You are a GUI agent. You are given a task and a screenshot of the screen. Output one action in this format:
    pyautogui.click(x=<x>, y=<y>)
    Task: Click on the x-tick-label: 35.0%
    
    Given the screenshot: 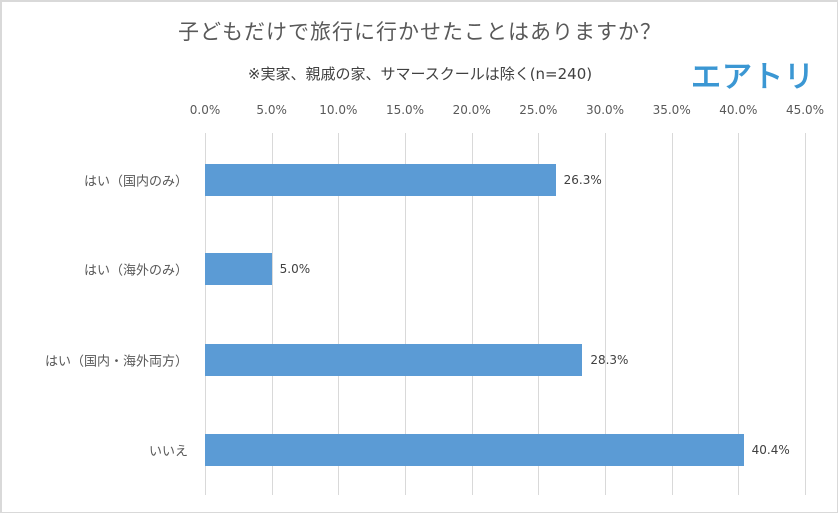 What is the action you would take?
    pyautogui.click(x=671, y=110)
    